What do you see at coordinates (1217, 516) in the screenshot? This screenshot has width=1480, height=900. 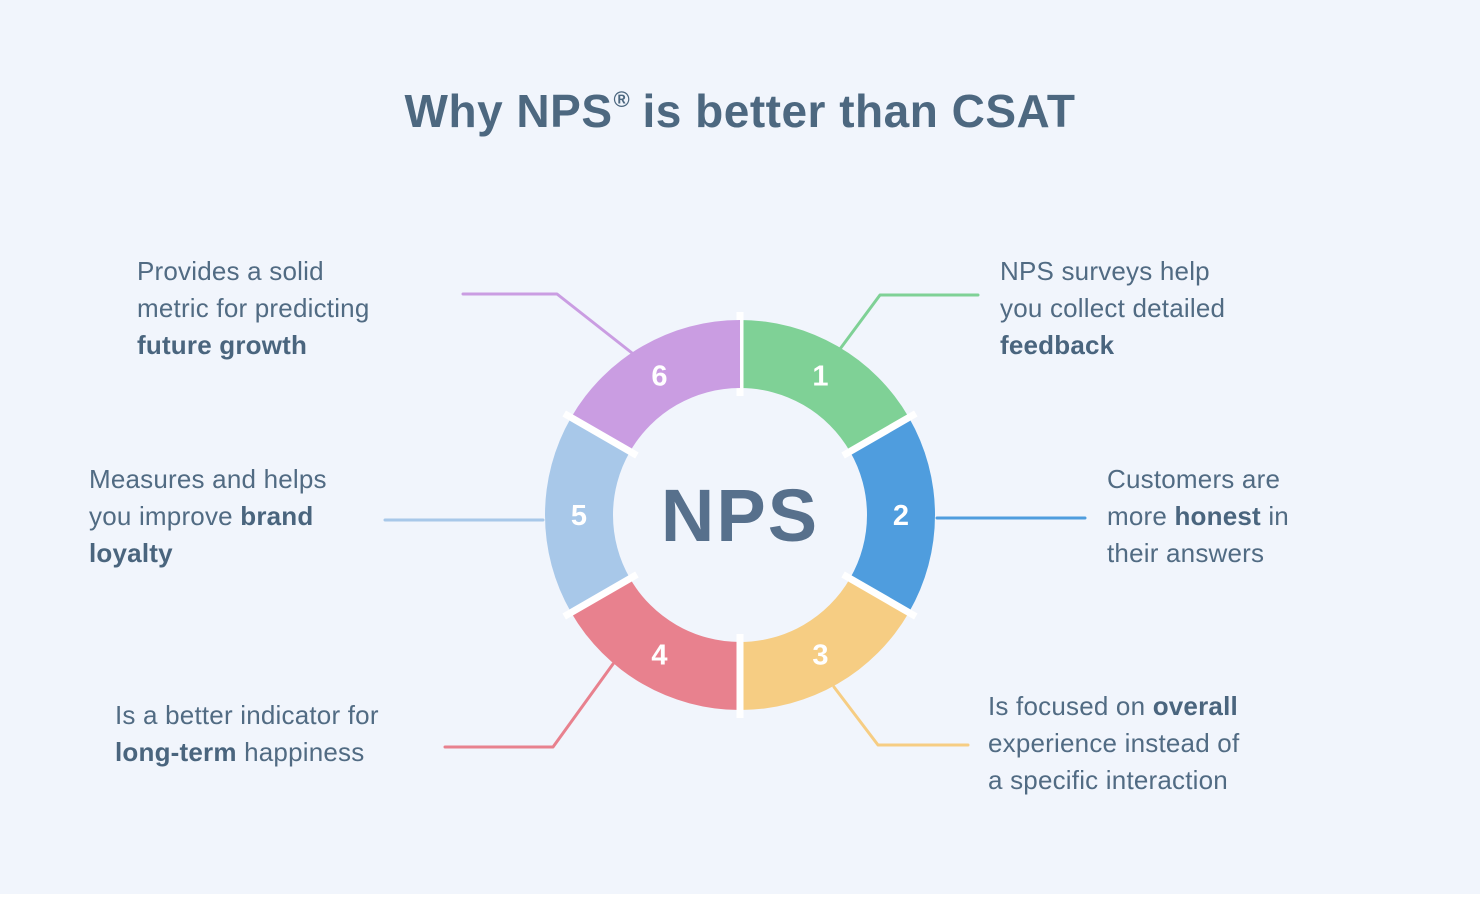 I see `callout-text-bold: honest` at bounding box center [1217, 516].